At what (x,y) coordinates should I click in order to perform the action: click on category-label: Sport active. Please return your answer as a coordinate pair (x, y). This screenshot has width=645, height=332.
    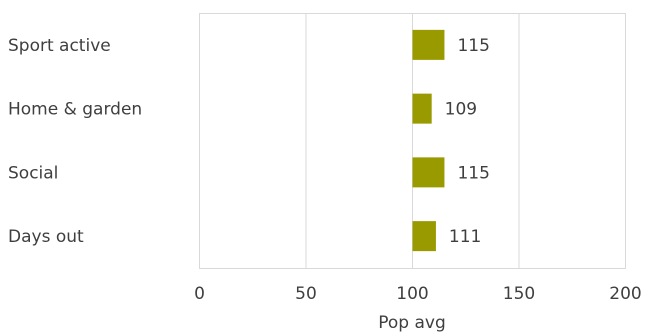
    Looking at the image, I should click on (59, 46).